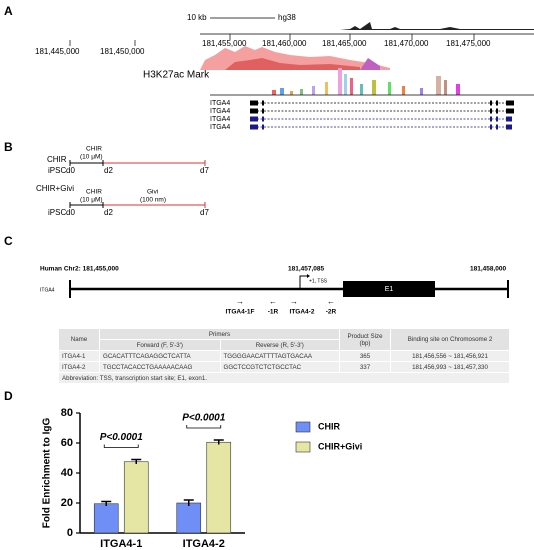 This screenshot has width=534, height=550. I want to click on panel-label: B, so click(8, 147).